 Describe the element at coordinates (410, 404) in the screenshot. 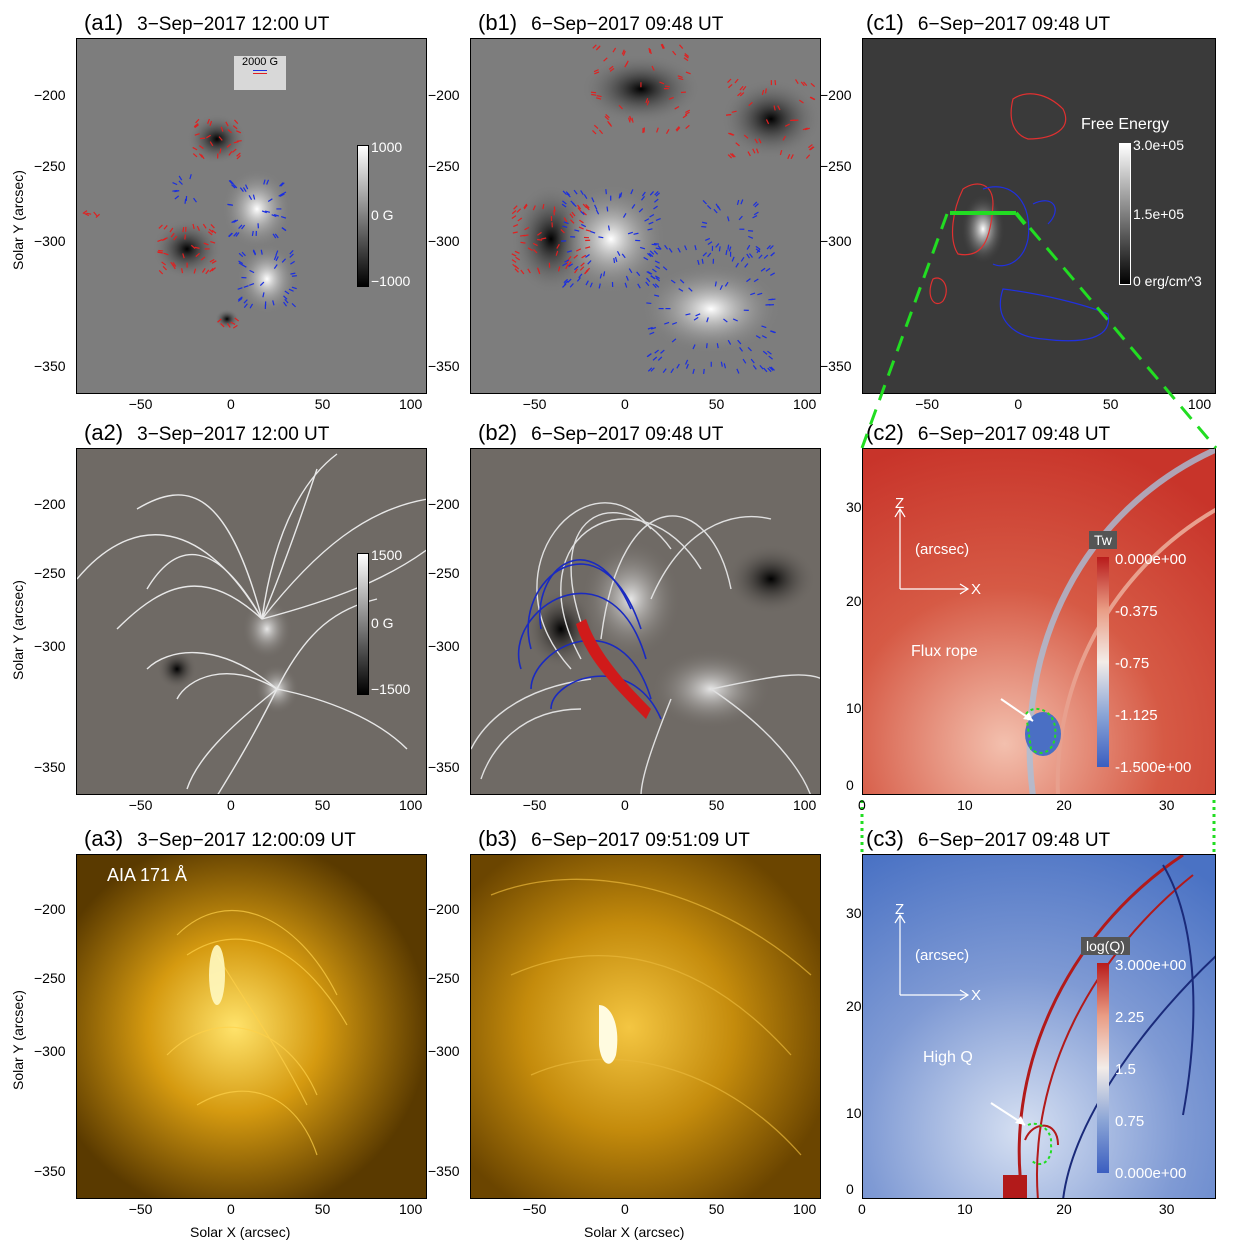

I see `x-tick-0-0-3: 100` at that location.